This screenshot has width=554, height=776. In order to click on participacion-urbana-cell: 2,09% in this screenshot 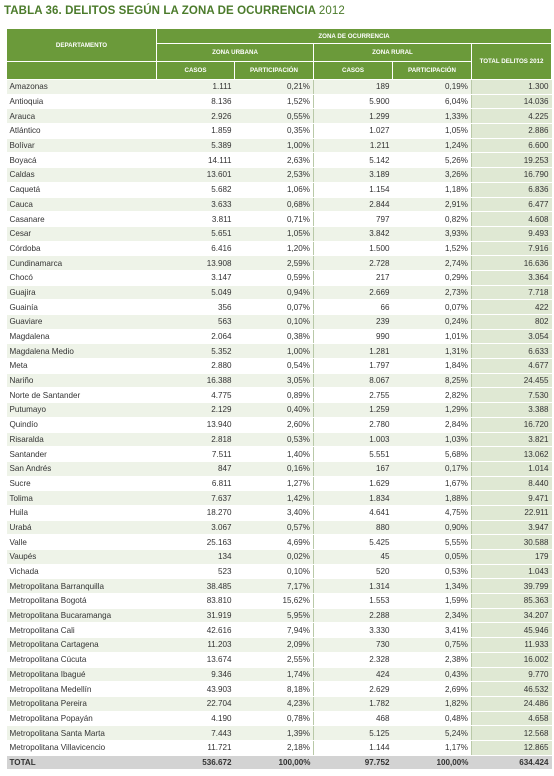, I will do `click(274, 645)`.